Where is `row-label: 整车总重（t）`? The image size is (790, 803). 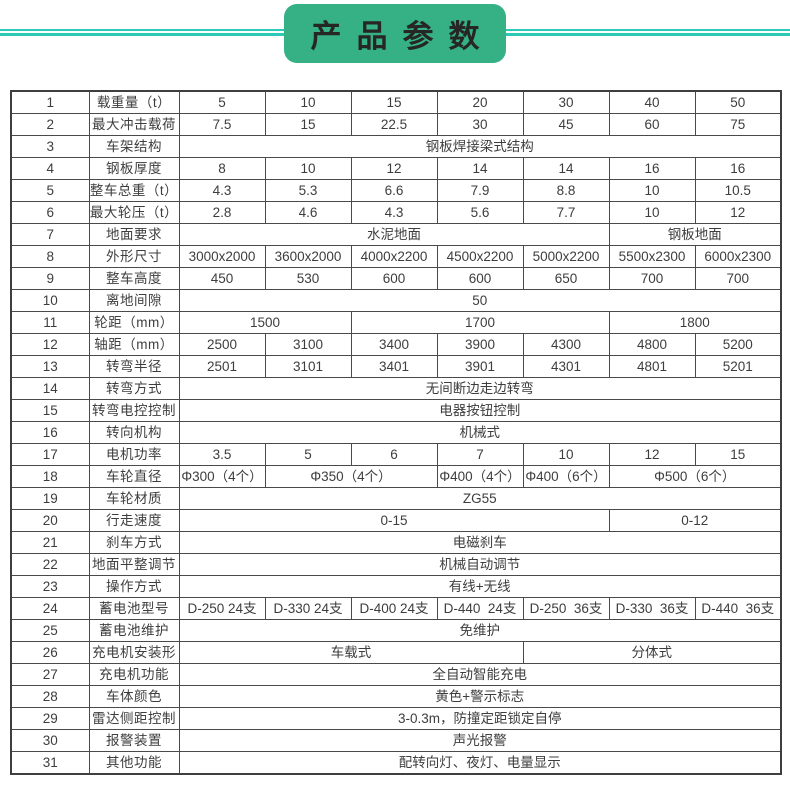 row-label: 整车总重（t） is located at coordinates (134, 190).